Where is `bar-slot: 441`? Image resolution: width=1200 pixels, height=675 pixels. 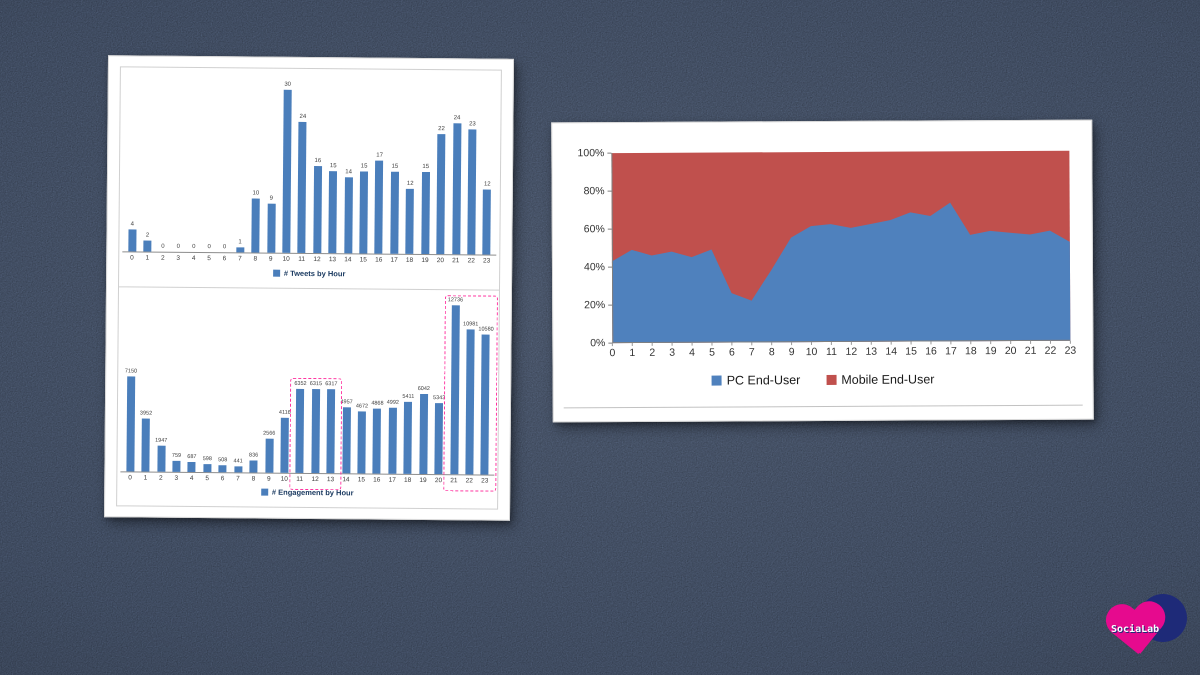 bar-slot: 441 is located at coordinates (238, 465).